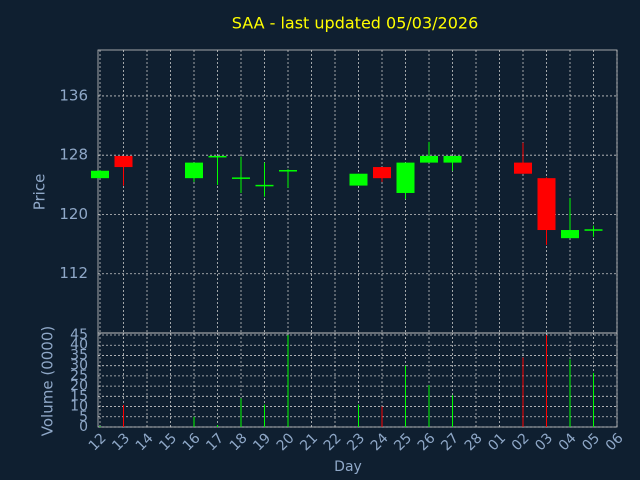  What do you see at coordinates (48, 381) in the screenshot?
I see `y-axis-label: Volume (0000)` at bounding box center [48, 381].